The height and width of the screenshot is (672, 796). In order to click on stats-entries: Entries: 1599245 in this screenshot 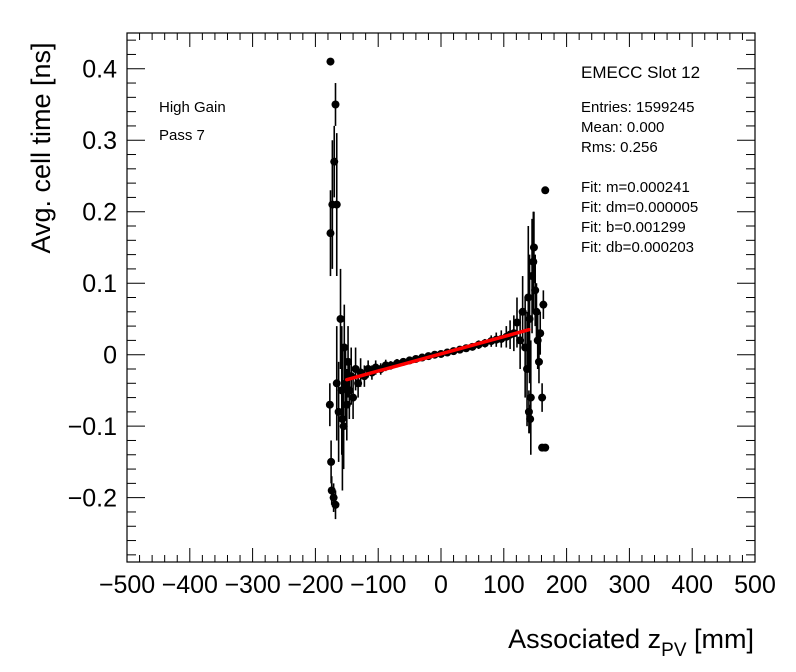, I will do `click(638, 107)`.